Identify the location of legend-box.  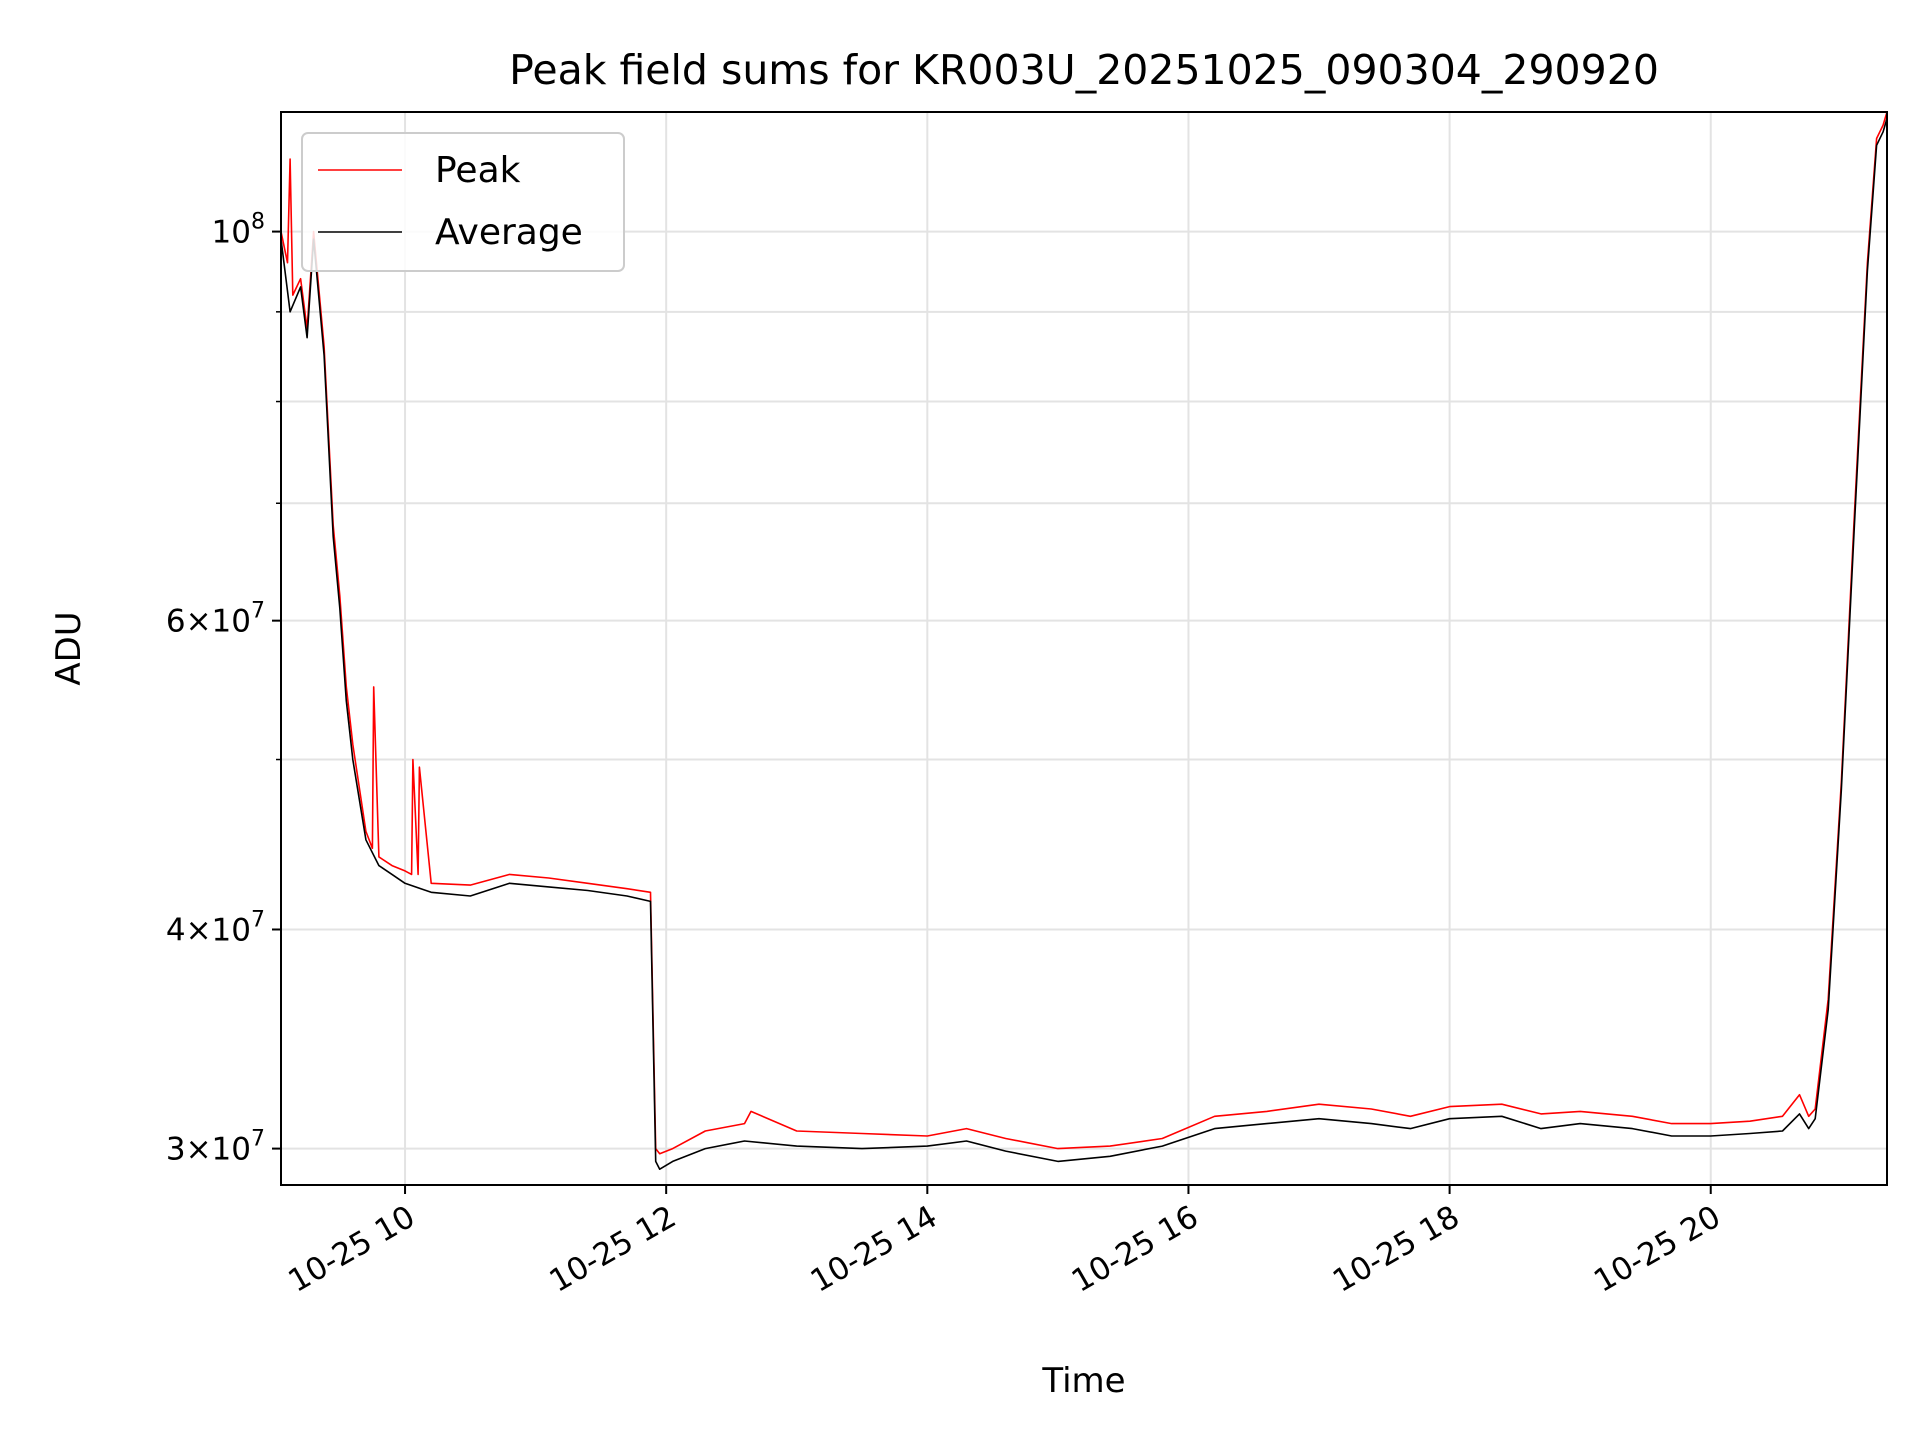
(463, 202).